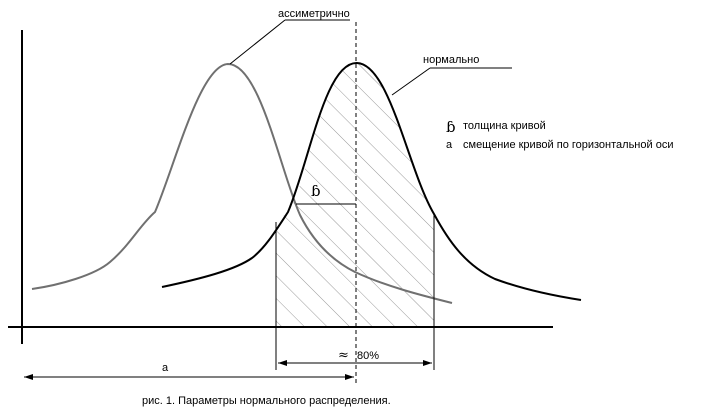 Image resolution: width=711 pixels, height=415 pixels. I want to click on percent-arrow-right, so click(427, 363).